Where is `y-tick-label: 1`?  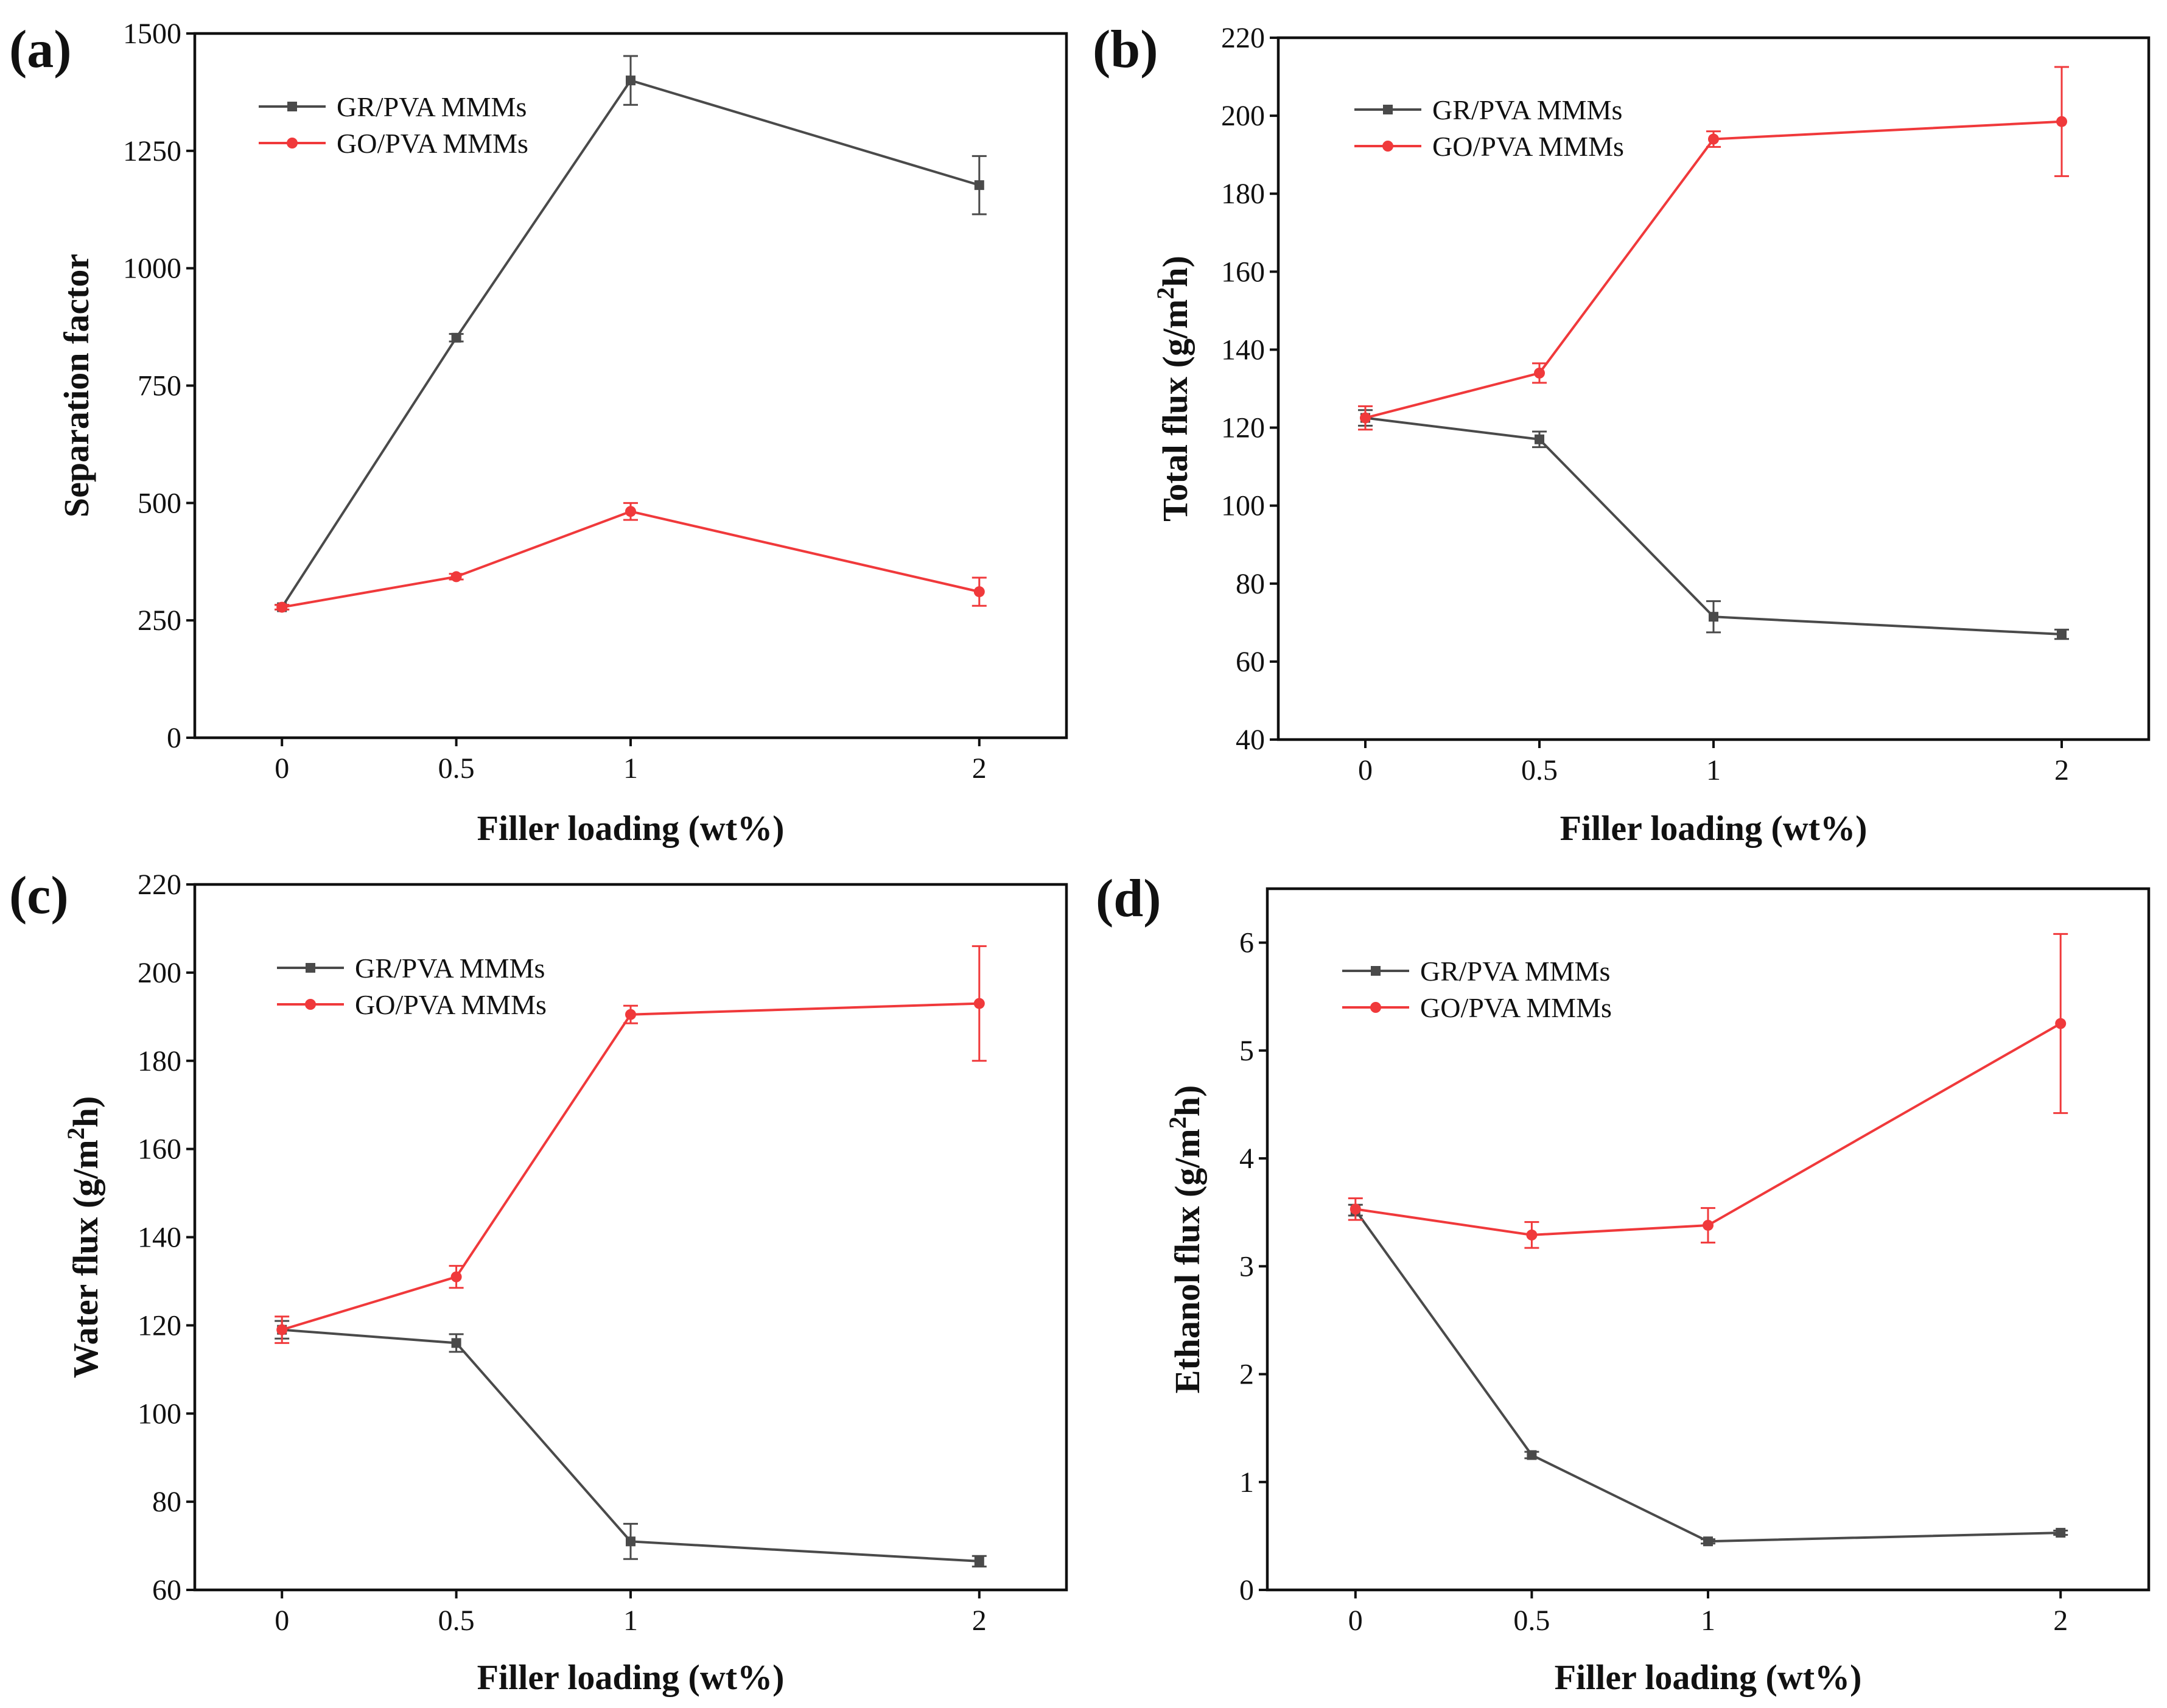 y-tick-label: 1 is located at coordinates (1246, 1482).